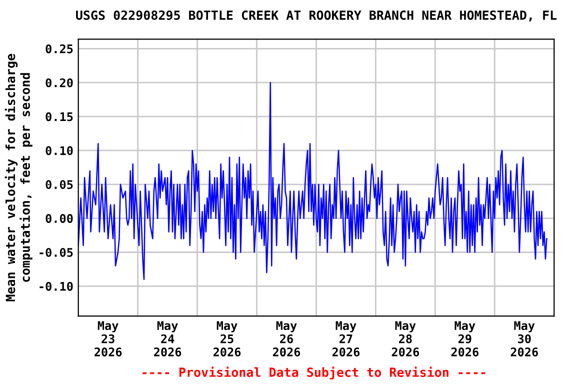 The image size is (576, 384). I want to click on y-tick-label: -0.05, so click(56, 252).